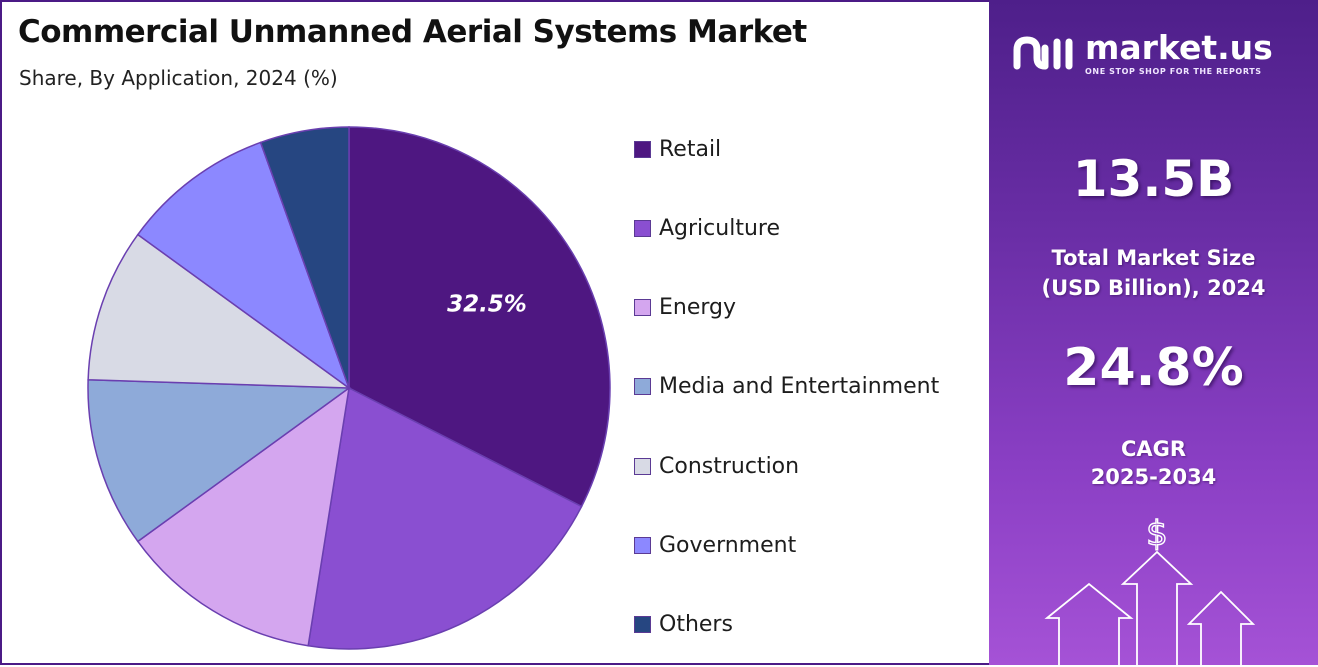  I want to click on growth-arrows-illustration: $, so click(1150, 589).